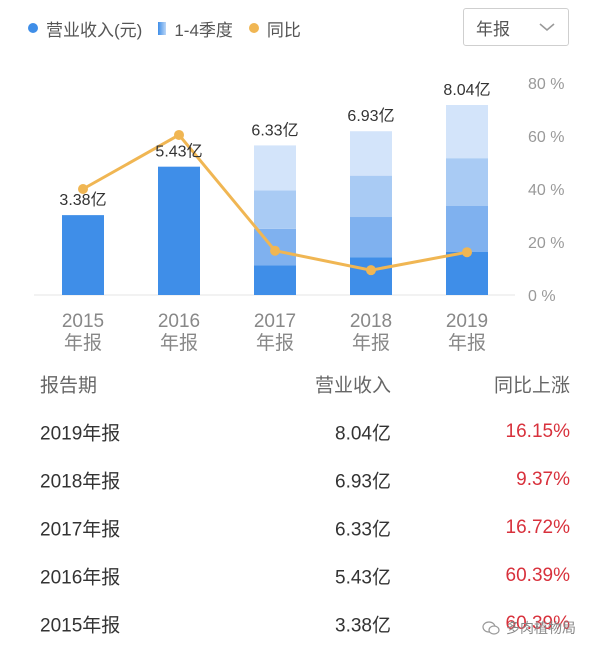 Image resolution: width=589 pixels, height=655 pixels. I want to click on watermark-text: 多肉植物局, so click(541, 628).